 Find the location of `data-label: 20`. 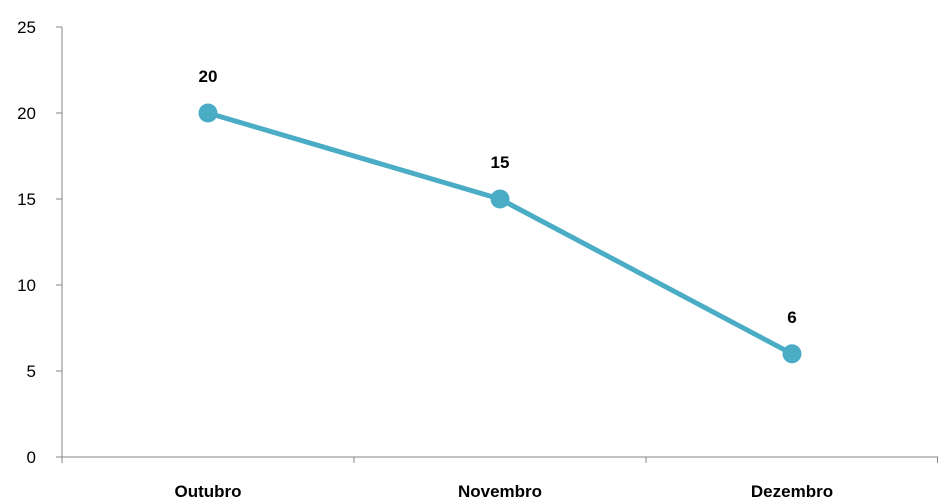

data-label: 20 is located at coordinates (208, 76).